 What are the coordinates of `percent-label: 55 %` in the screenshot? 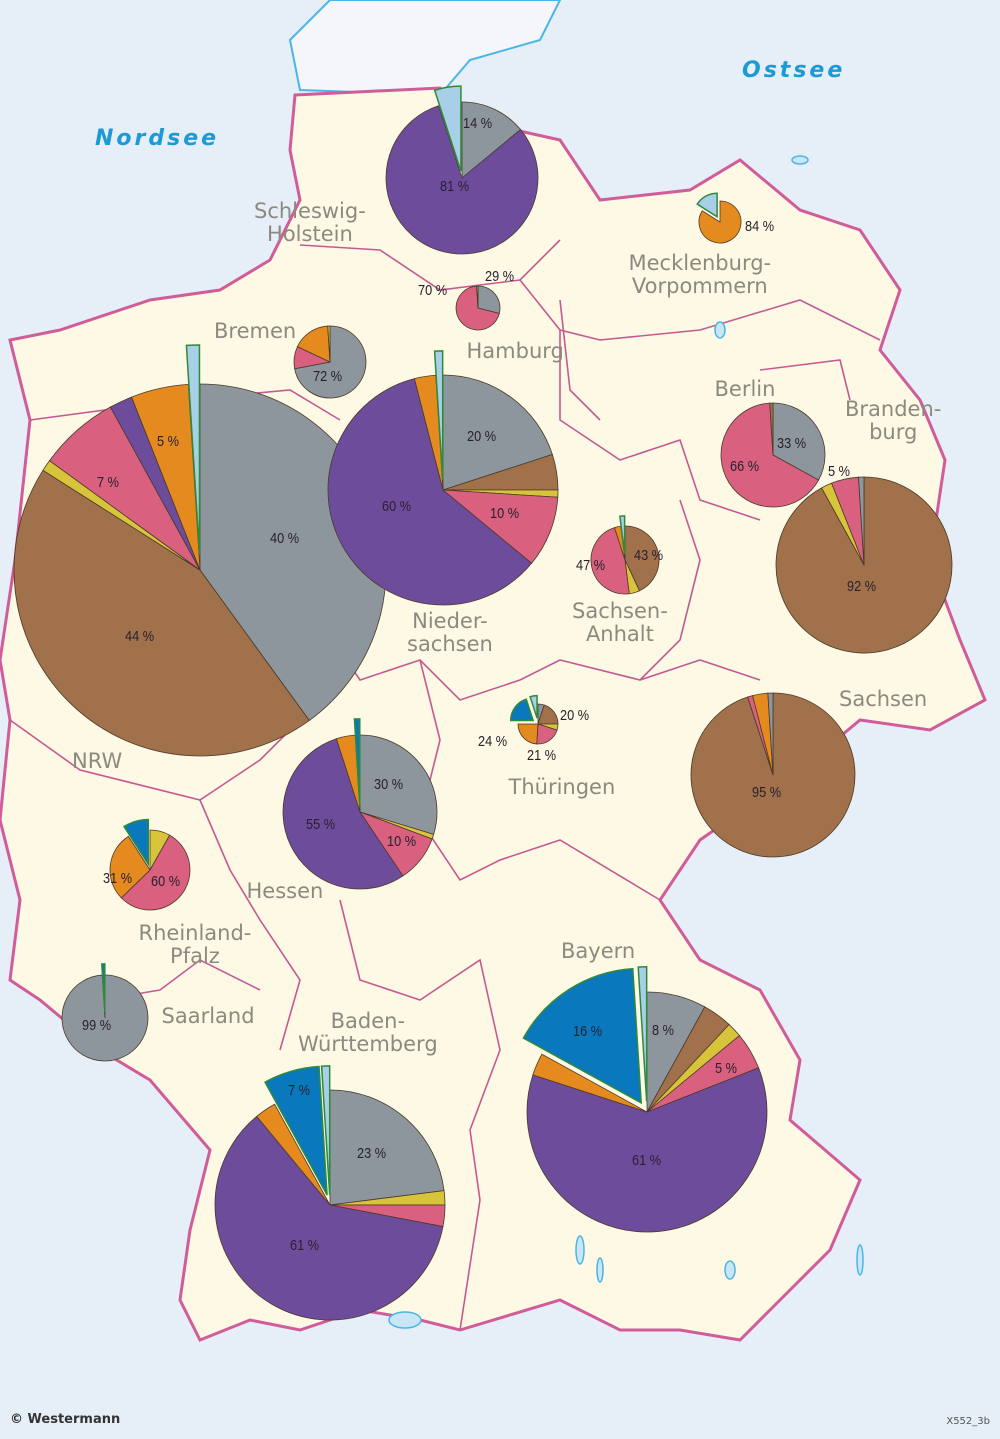 It's located at (321, 824).